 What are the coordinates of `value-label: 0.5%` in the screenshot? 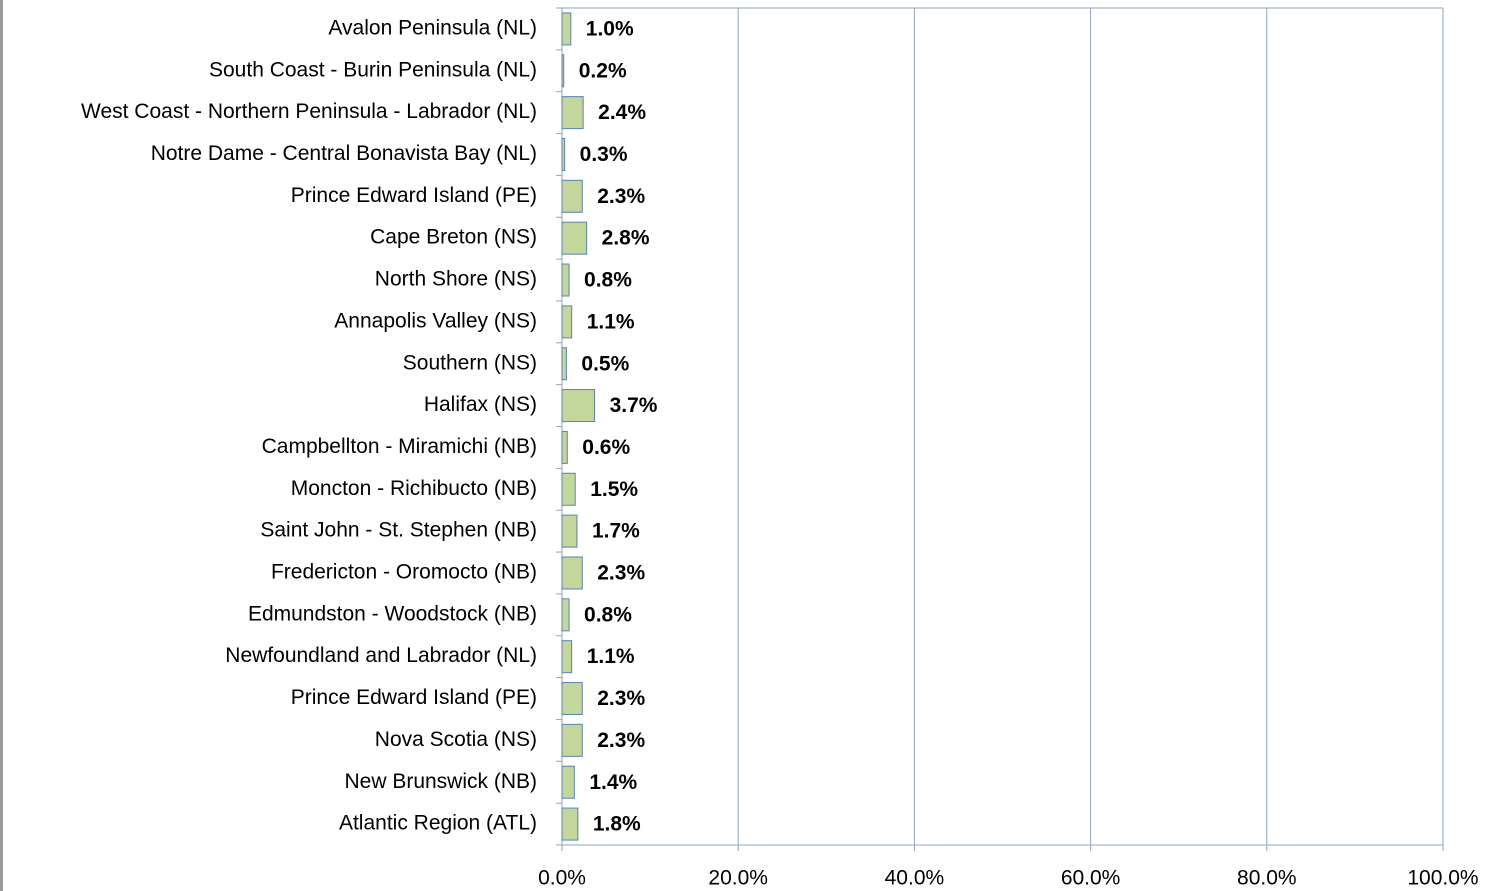 It's located at (605, 363).